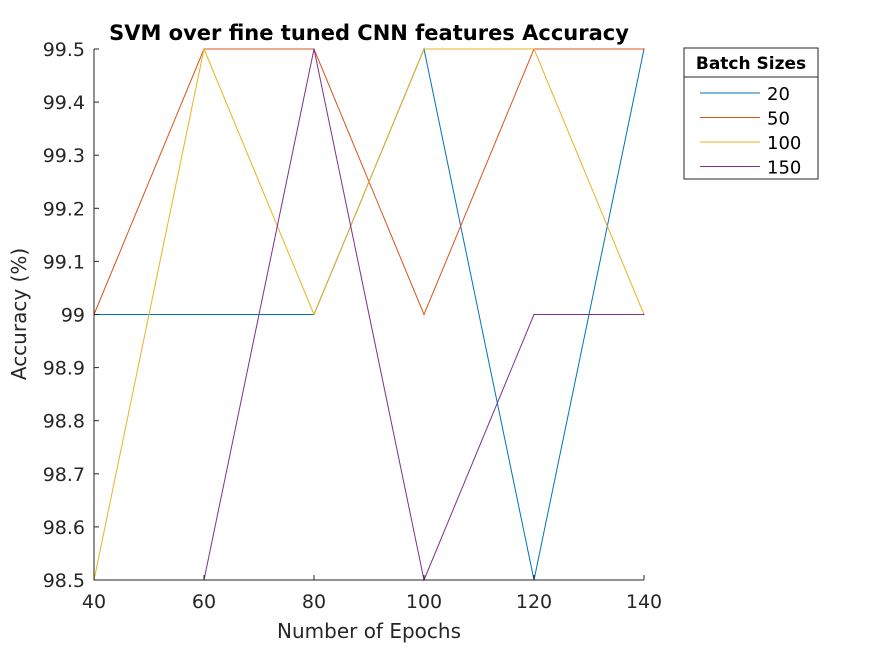 This screenshot has height=653, width=887. I want to click on y-tick-label: 98.8, so click(64, 422).